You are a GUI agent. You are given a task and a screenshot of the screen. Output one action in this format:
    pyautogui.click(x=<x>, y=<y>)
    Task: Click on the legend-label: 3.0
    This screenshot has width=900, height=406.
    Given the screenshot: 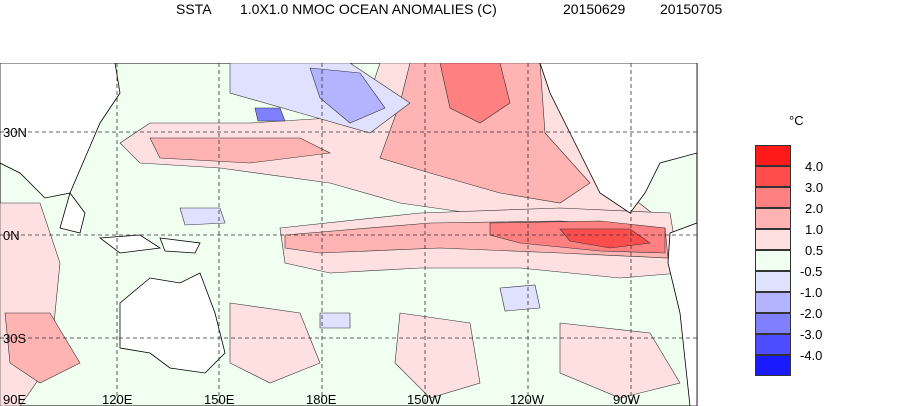 What is the action you would take?
    pyautogui.click(x=814, y=187)
    